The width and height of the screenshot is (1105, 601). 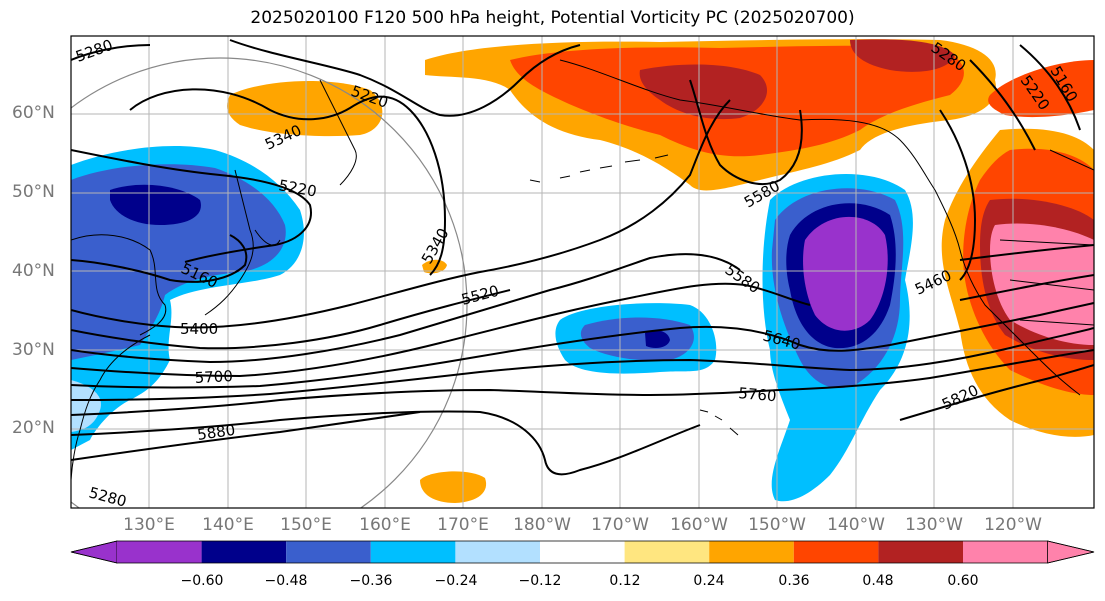 I want to click on colorbar-tick-label: 0.12, so click(x=625, y=581).